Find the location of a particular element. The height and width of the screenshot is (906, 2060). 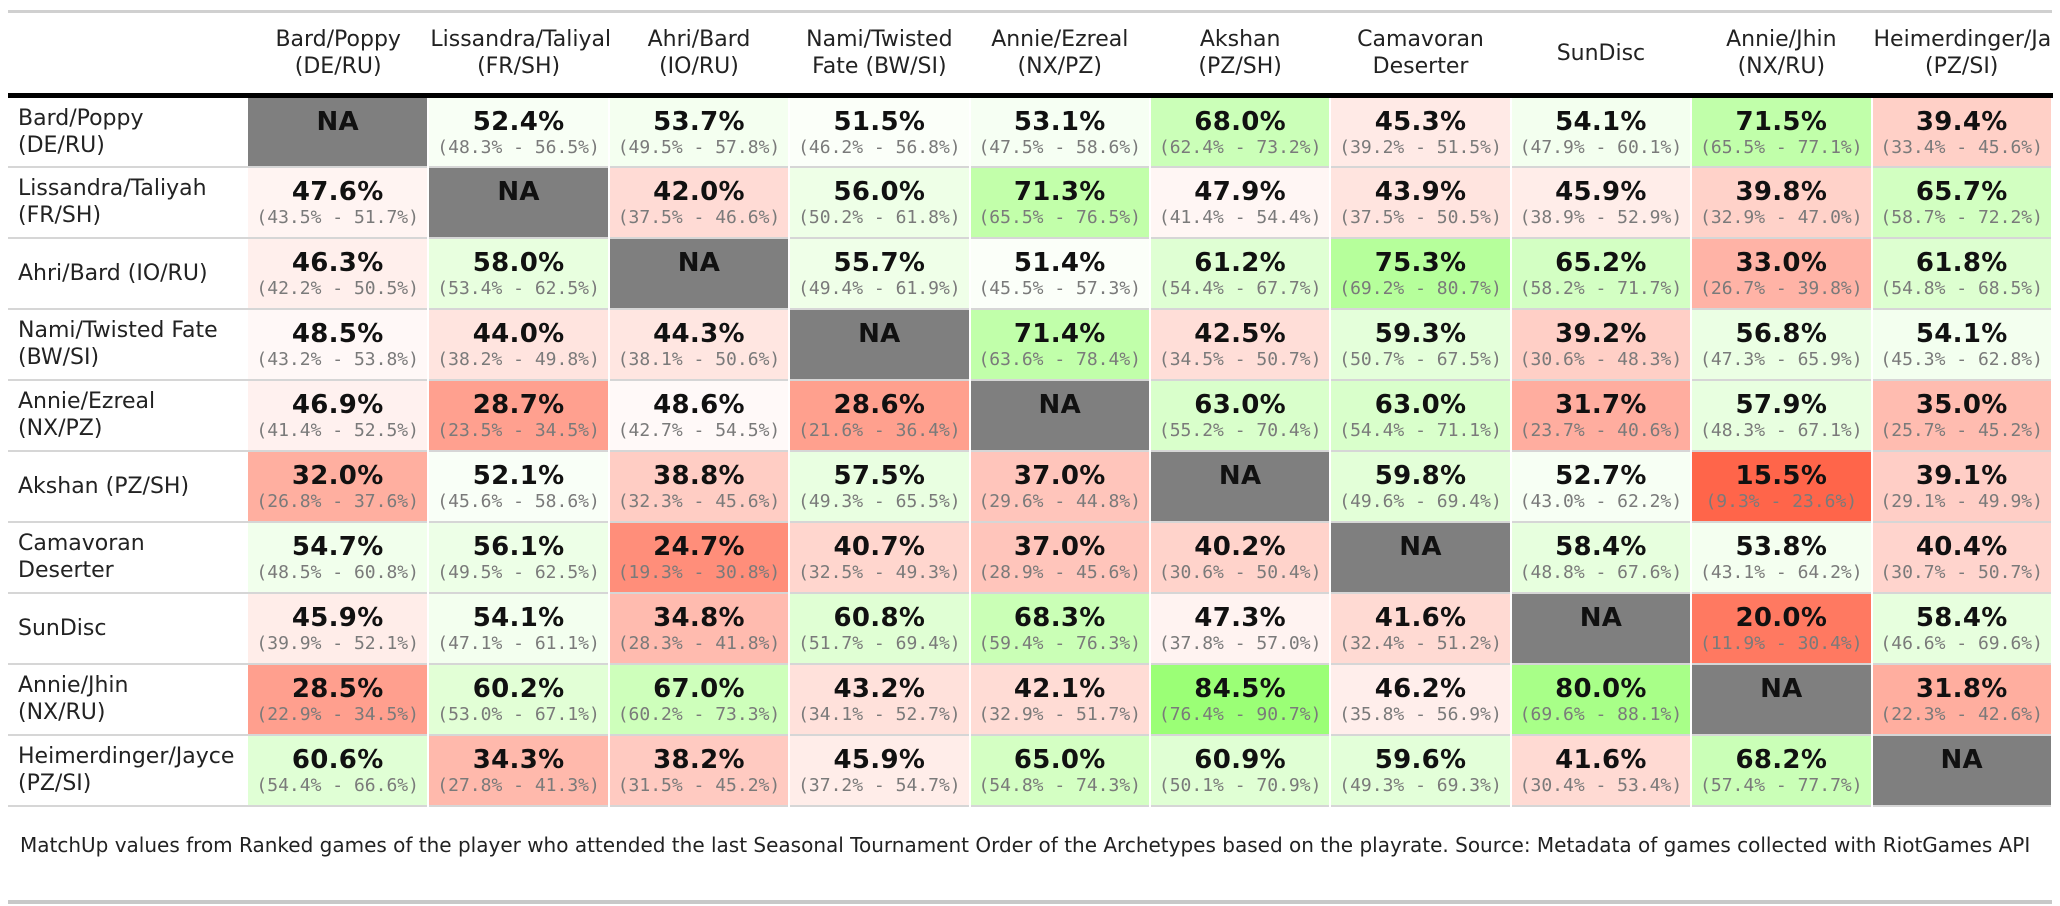

matchup-cell: 56.0% (50.2% - 61.8%) is located at coordinates (880, 202).